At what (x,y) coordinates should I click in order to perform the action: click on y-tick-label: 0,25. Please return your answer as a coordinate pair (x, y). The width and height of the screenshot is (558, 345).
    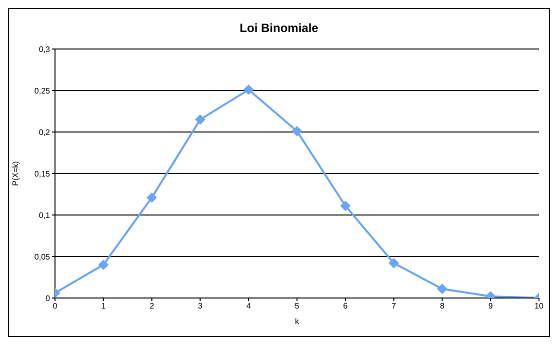
    Looking at the image, I should click on (42, 91).